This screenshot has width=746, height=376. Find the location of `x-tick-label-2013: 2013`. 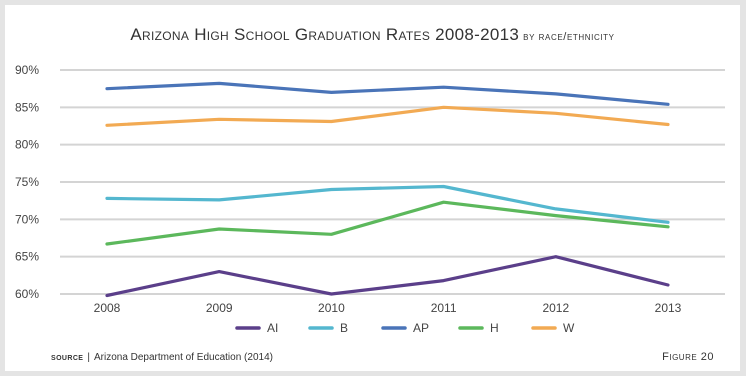

x-tick-label-2013: 2013 is located at coordinates (668, 308).